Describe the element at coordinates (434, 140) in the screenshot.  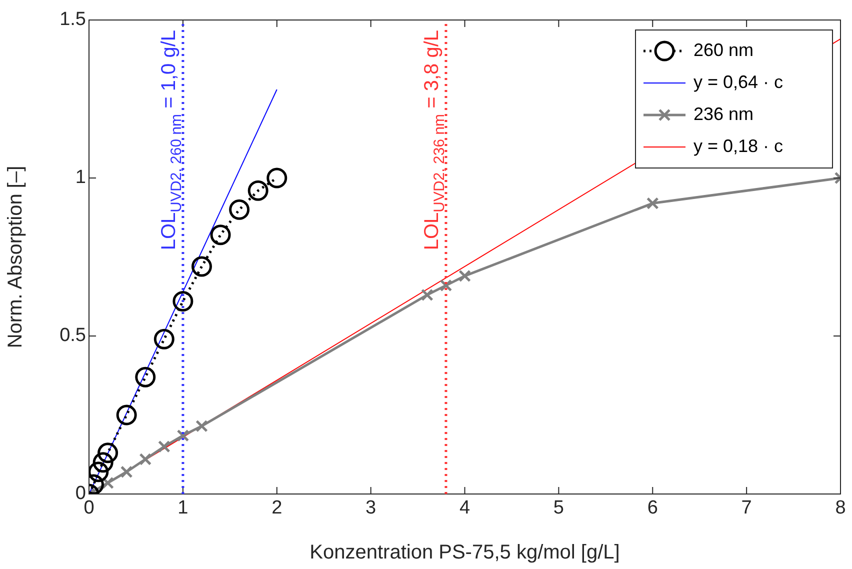
I see `ref-line-label: LOLUVD2, 236 nm = 3,8 g/L` at that location.